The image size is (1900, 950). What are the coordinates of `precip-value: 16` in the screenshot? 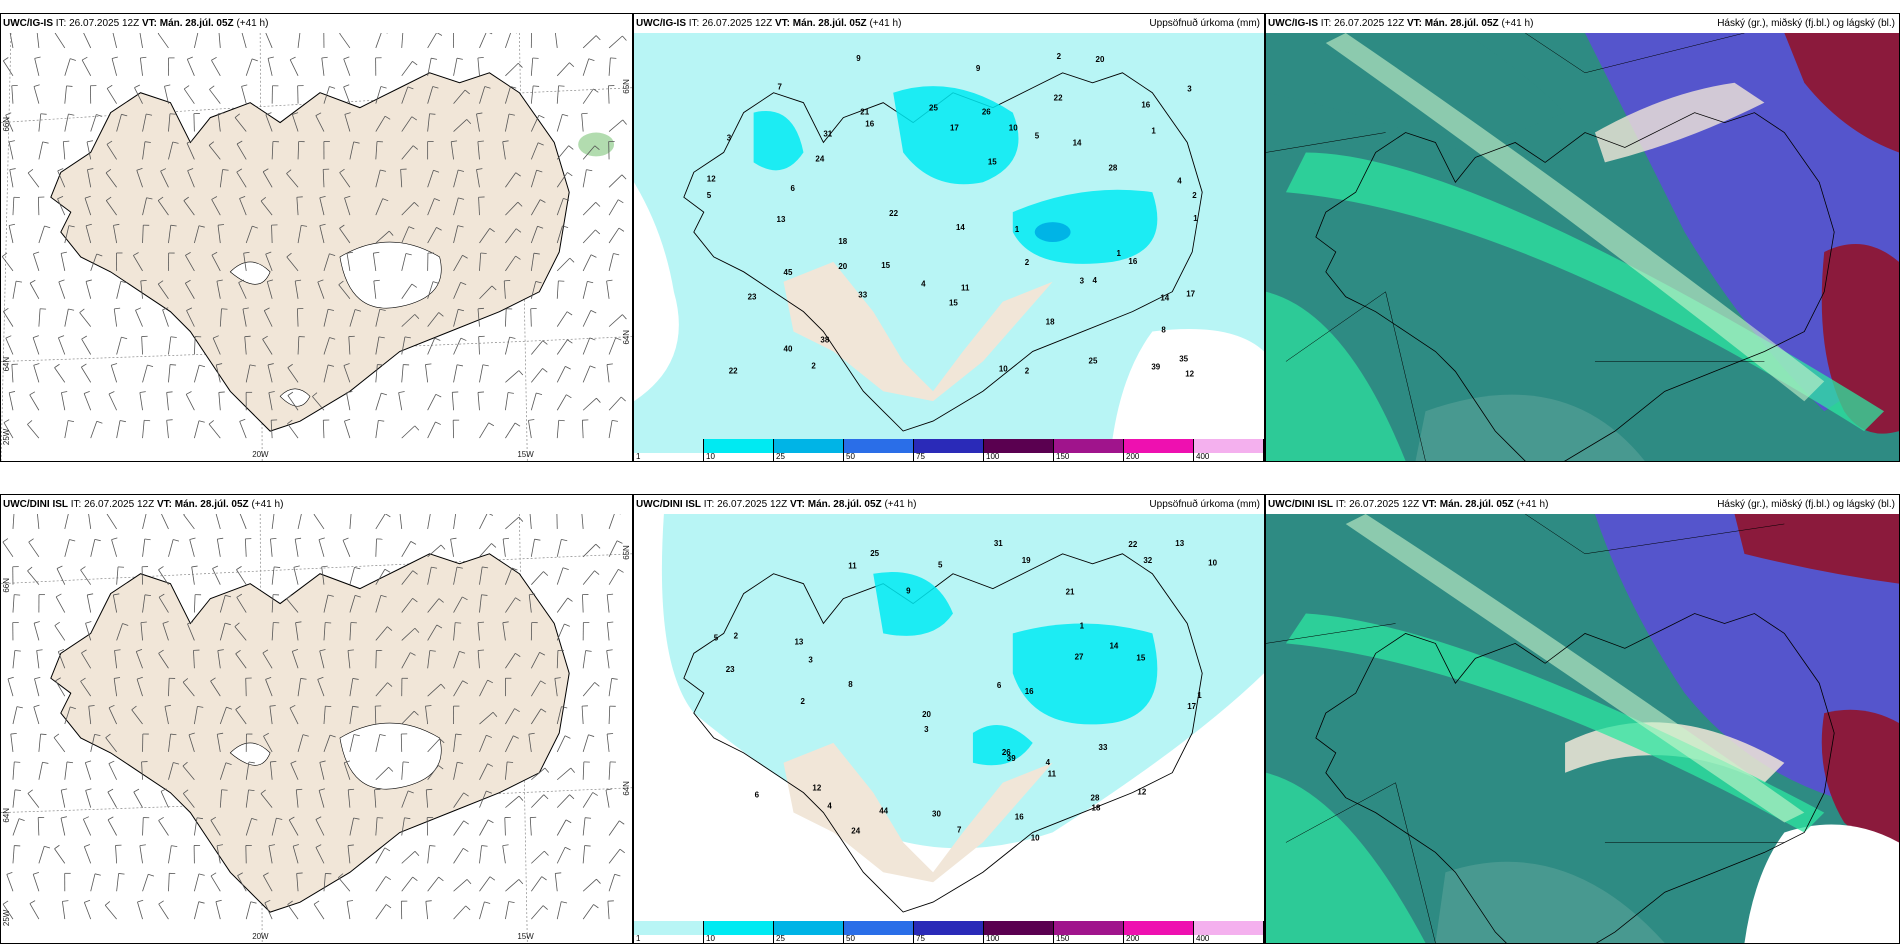 It's located at (1145, 105).